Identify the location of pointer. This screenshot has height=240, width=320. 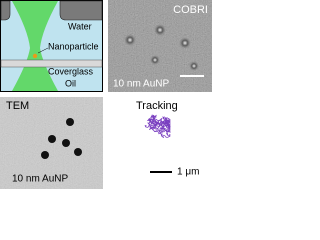
(43, 50).